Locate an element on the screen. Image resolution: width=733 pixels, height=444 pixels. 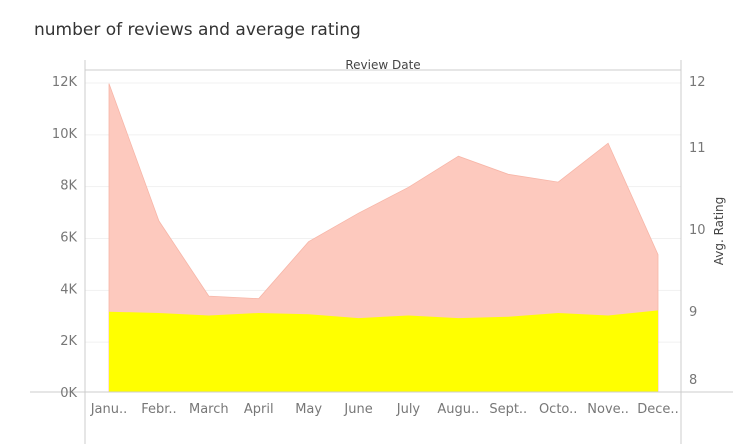
right-tick-label: 9 is located at coordinates (693, 312).